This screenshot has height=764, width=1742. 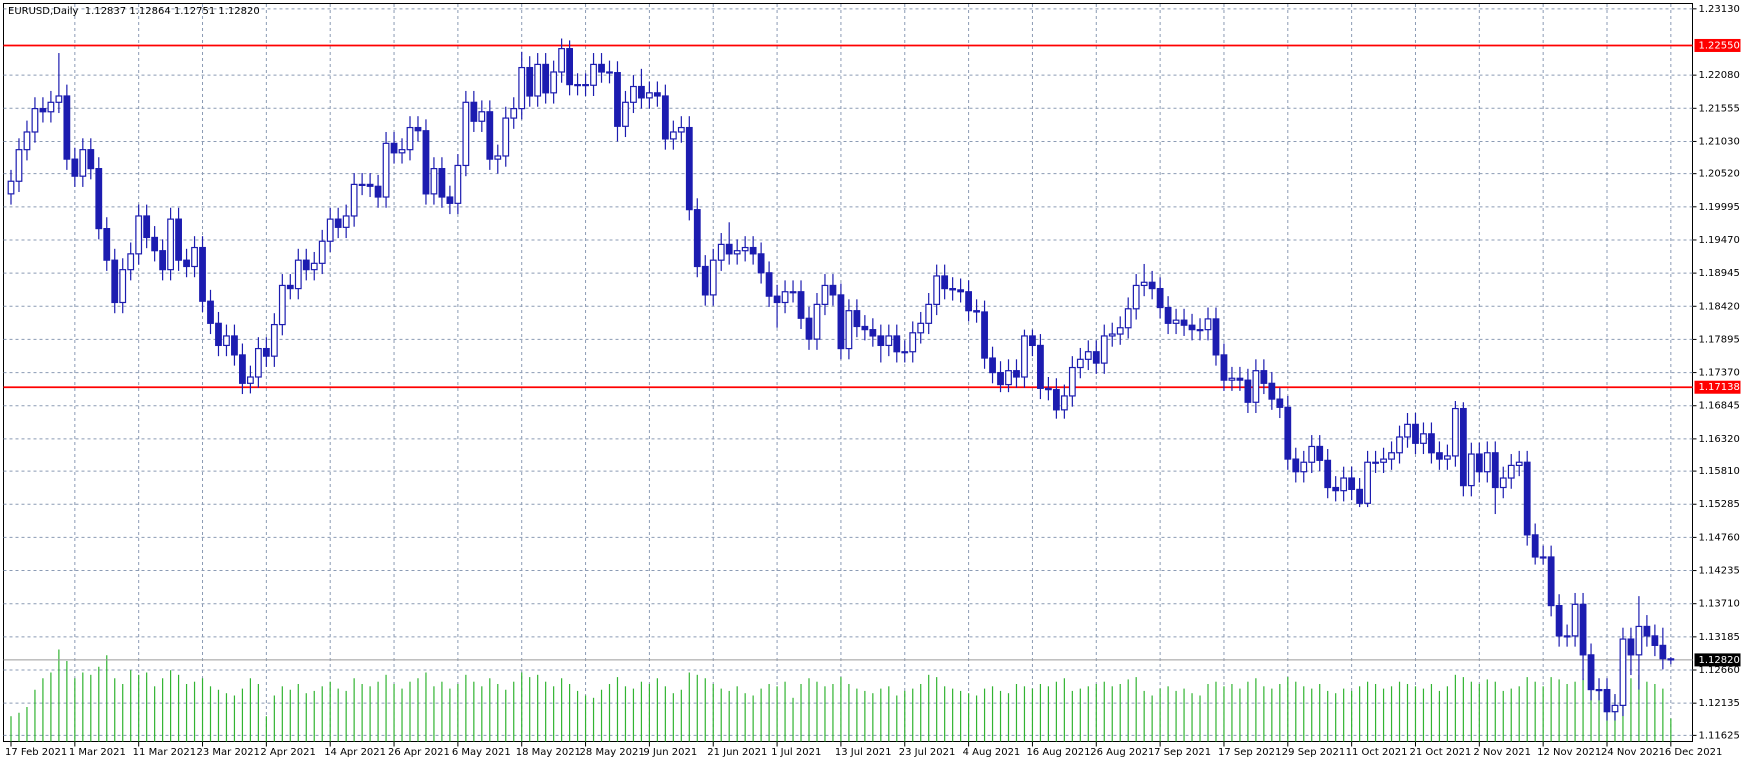 What do you see at coordinates (1440, 752) in the screenshot?
I see `x-tick-label: 21 Oct 2021` at bounding box center [1440, 752].